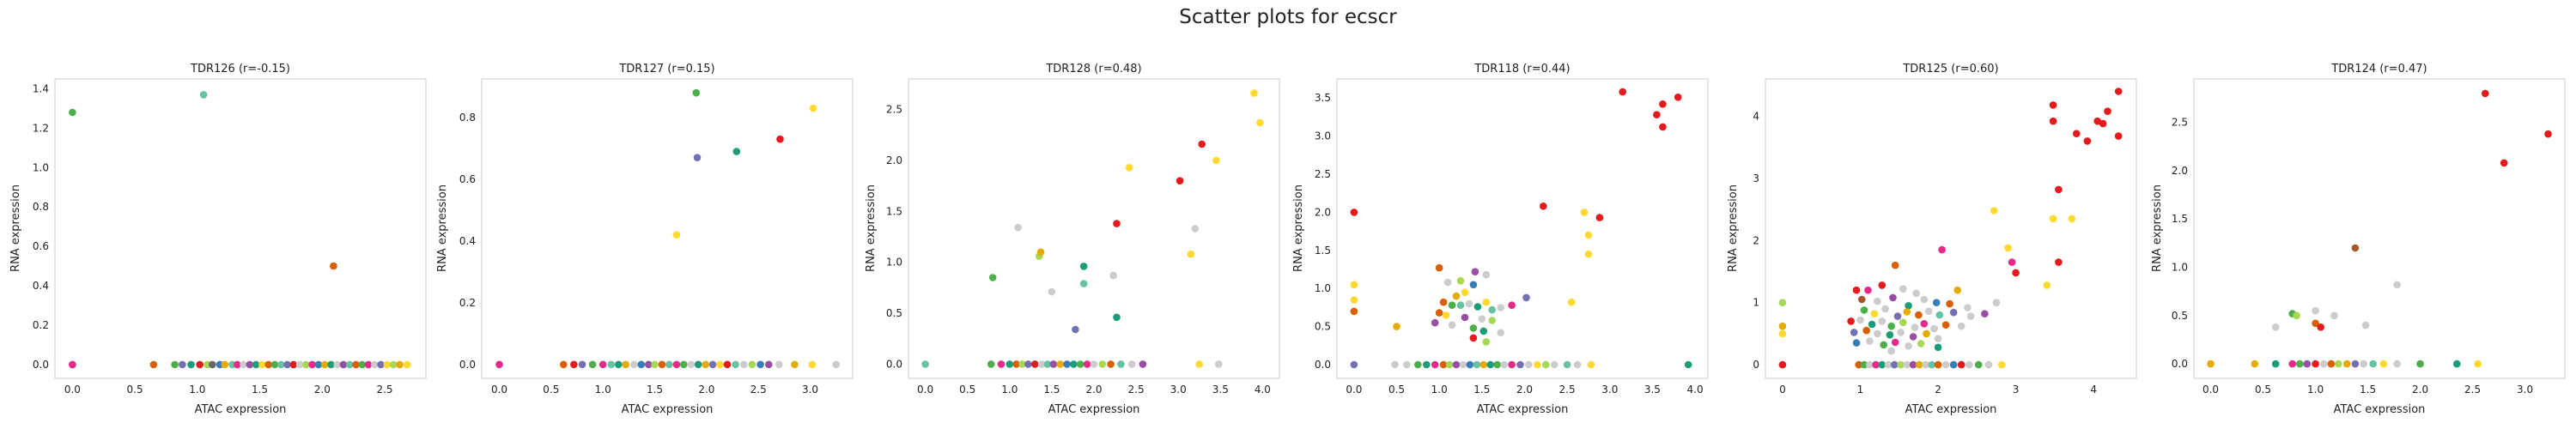 The width and height of the screenshot is (2576, 429). I want to click on y-tick-label: 4, so click(1756, 116).